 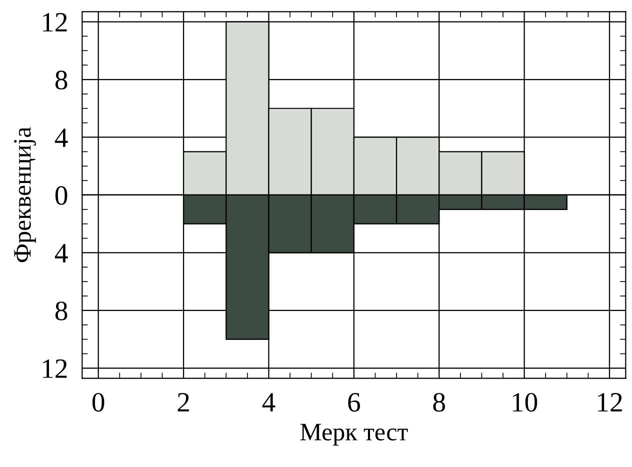 What do you see at coordinates (354, 402) in the screenshot?
I see `x-tick-label: 6` at bounding box center [354, 402].